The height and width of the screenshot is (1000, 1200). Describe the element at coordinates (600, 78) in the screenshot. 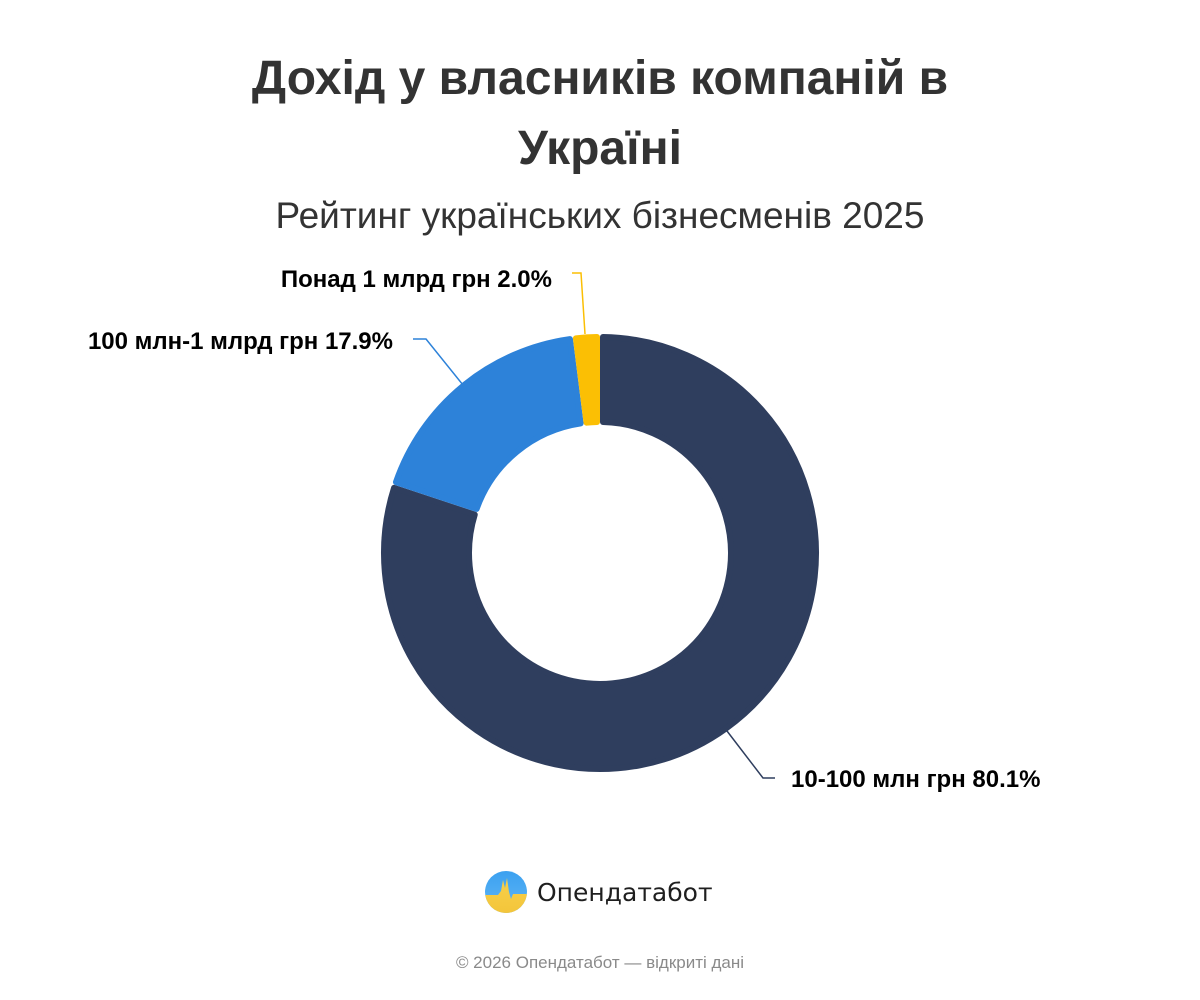

I see `chart-title-line-1: Дохід у власників компаній в` at that location.